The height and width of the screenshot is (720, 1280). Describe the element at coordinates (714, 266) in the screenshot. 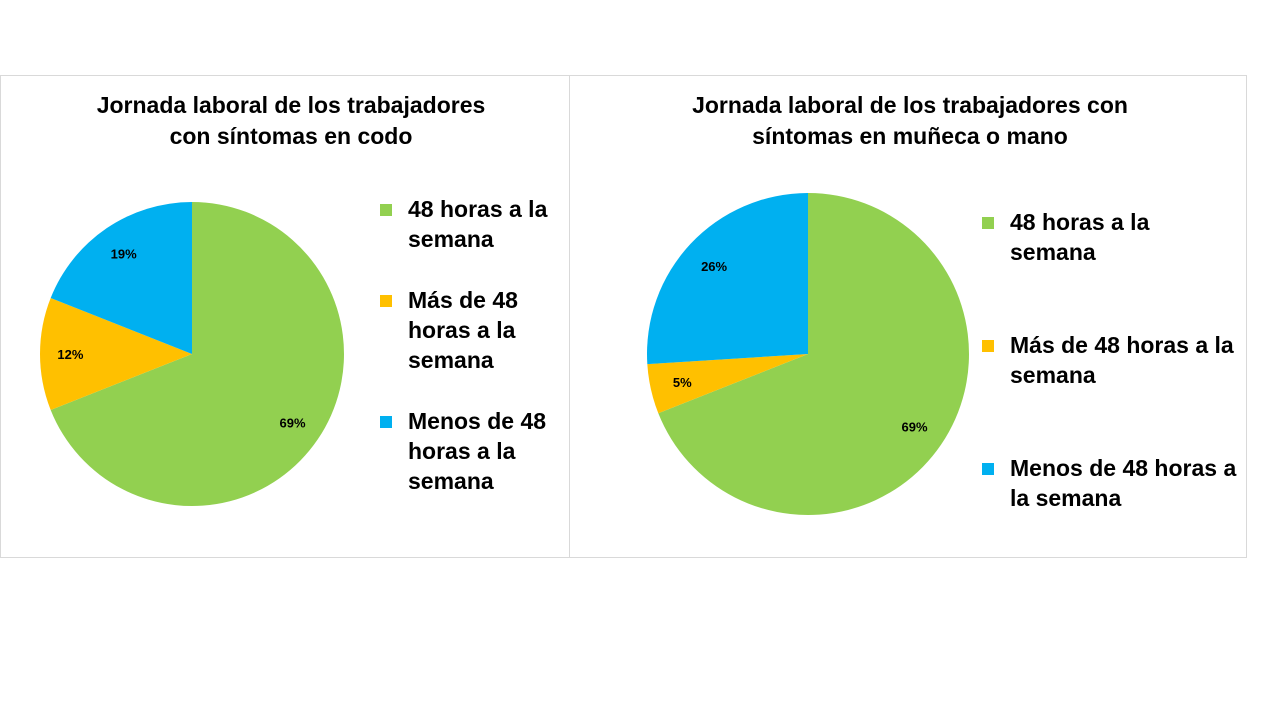

I see `slice-data-label: 26%` at that location.